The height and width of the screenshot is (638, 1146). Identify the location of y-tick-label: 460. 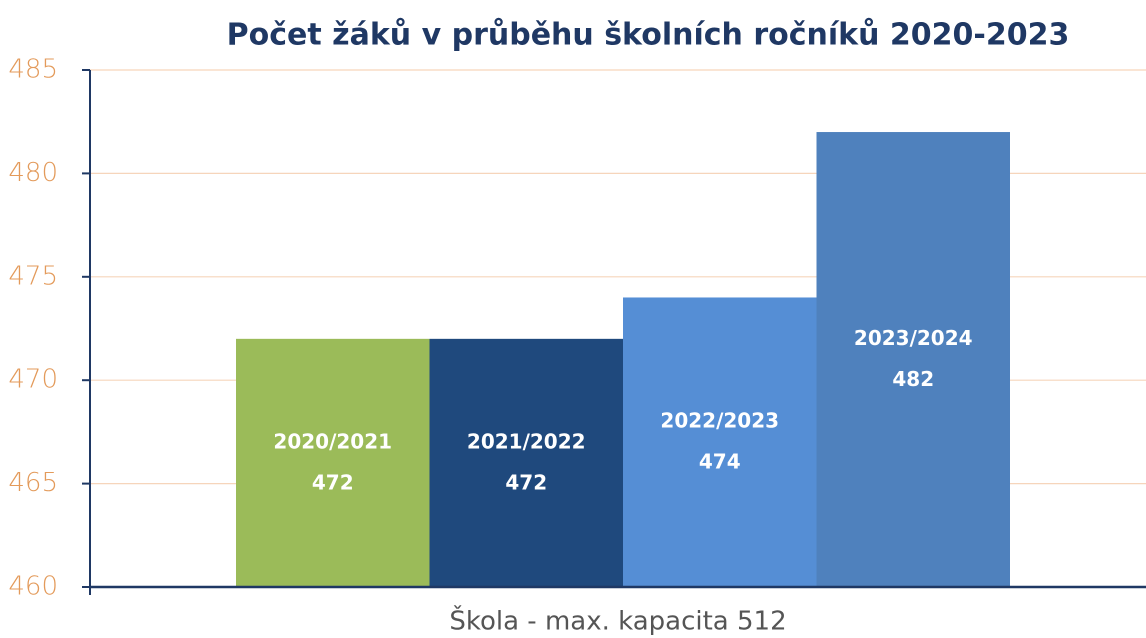
(33, 587).